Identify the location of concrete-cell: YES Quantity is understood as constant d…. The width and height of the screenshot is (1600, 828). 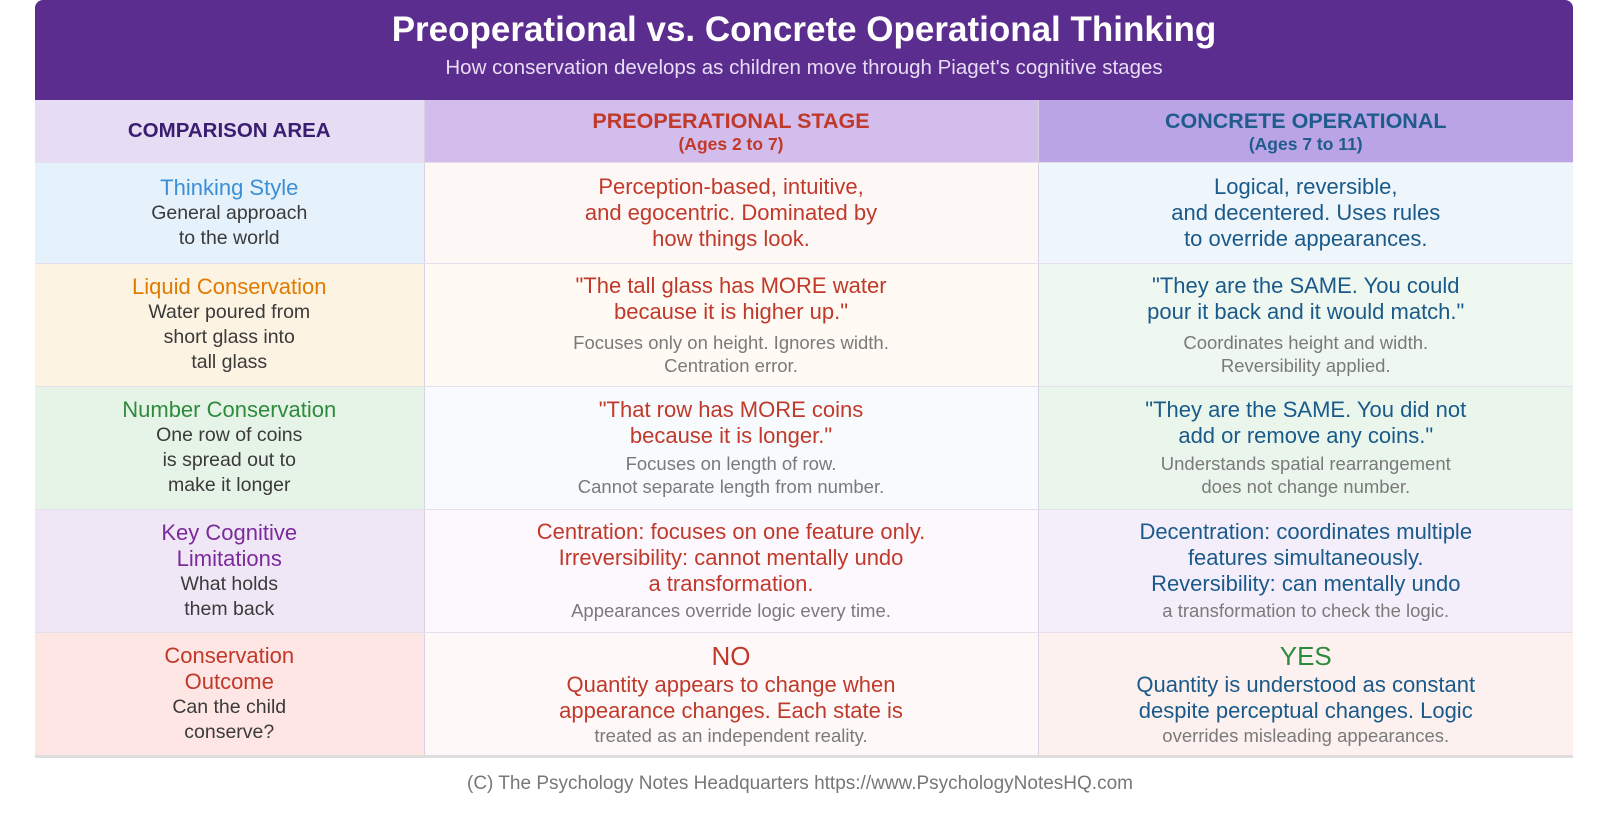
(1305, 695).